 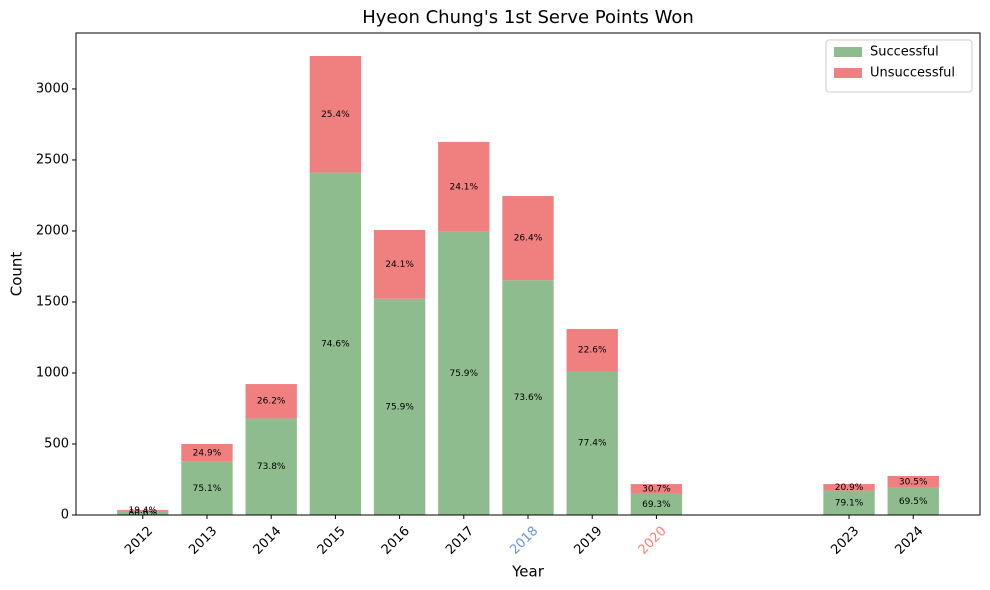 I want to click on segment-label: 30.7%, so click(x=656, y=489).